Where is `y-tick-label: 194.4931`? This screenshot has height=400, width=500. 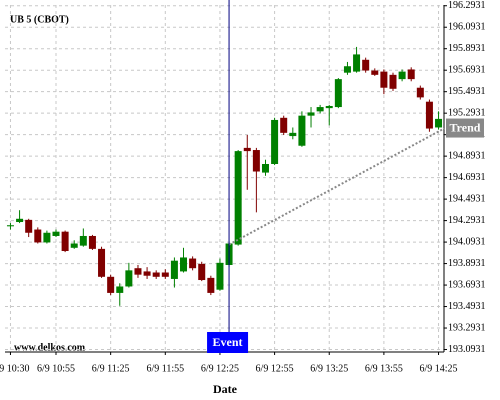
y-tick-label: 194.4931 is located at coordinates (467, 198).